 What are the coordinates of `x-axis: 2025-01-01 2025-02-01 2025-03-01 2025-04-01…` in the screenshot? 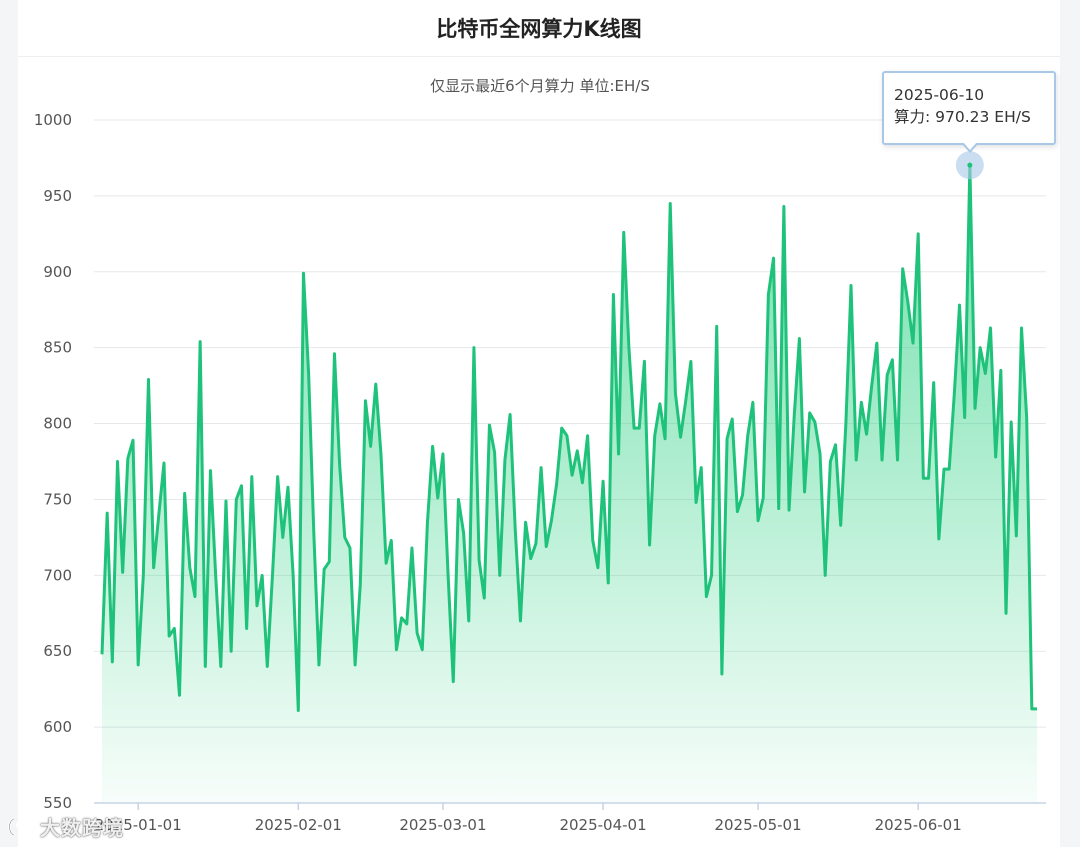 It's located at (528, 818).